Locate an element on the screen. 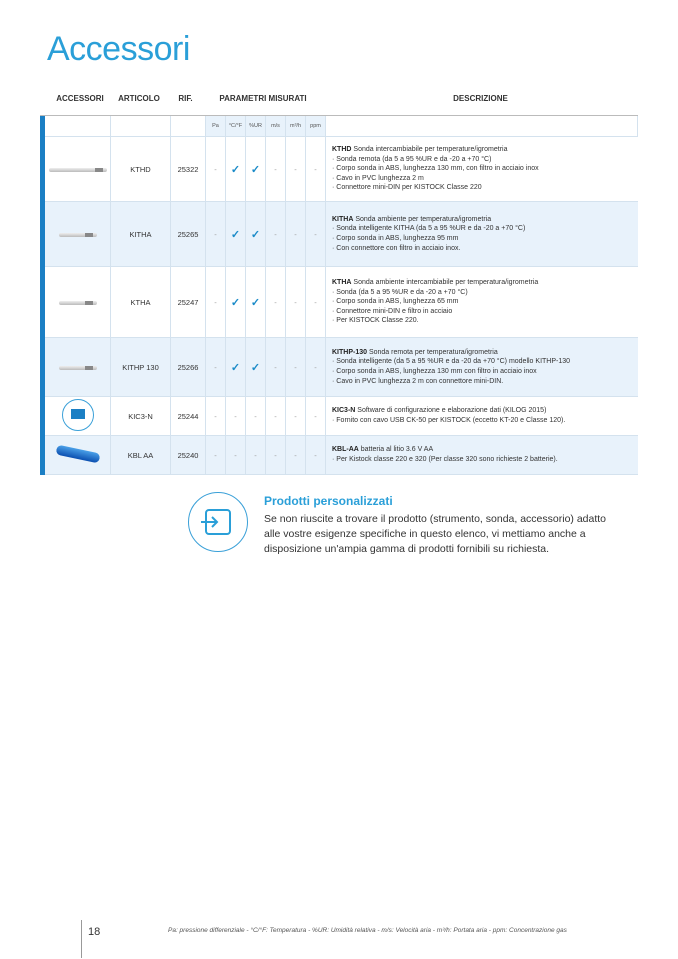  battery-image is located at coordinates (77, 454).